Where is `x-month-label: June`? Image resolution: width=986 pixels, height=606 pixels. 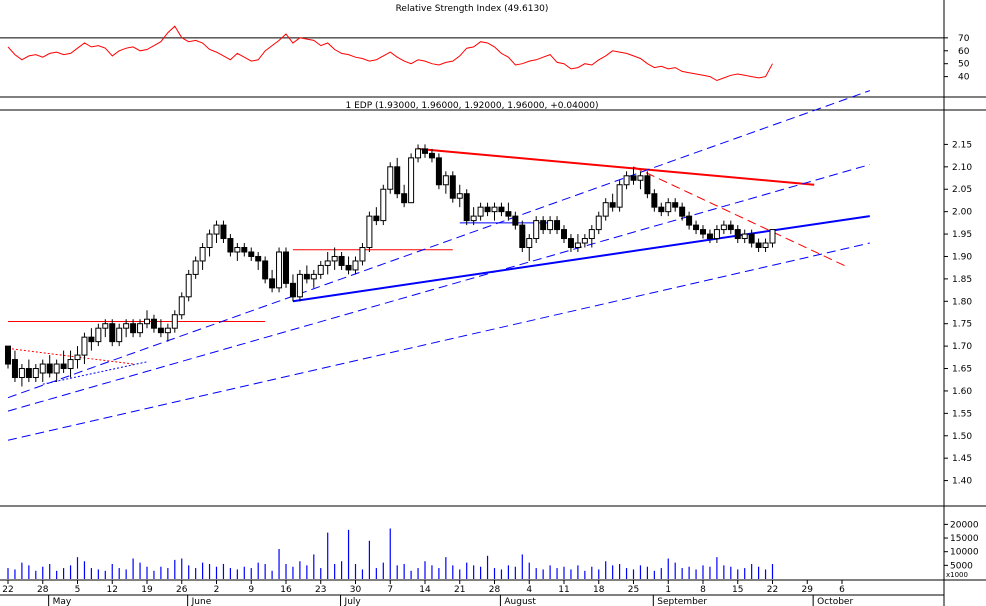 x-month-label: June is located at coordinates (201, 601).